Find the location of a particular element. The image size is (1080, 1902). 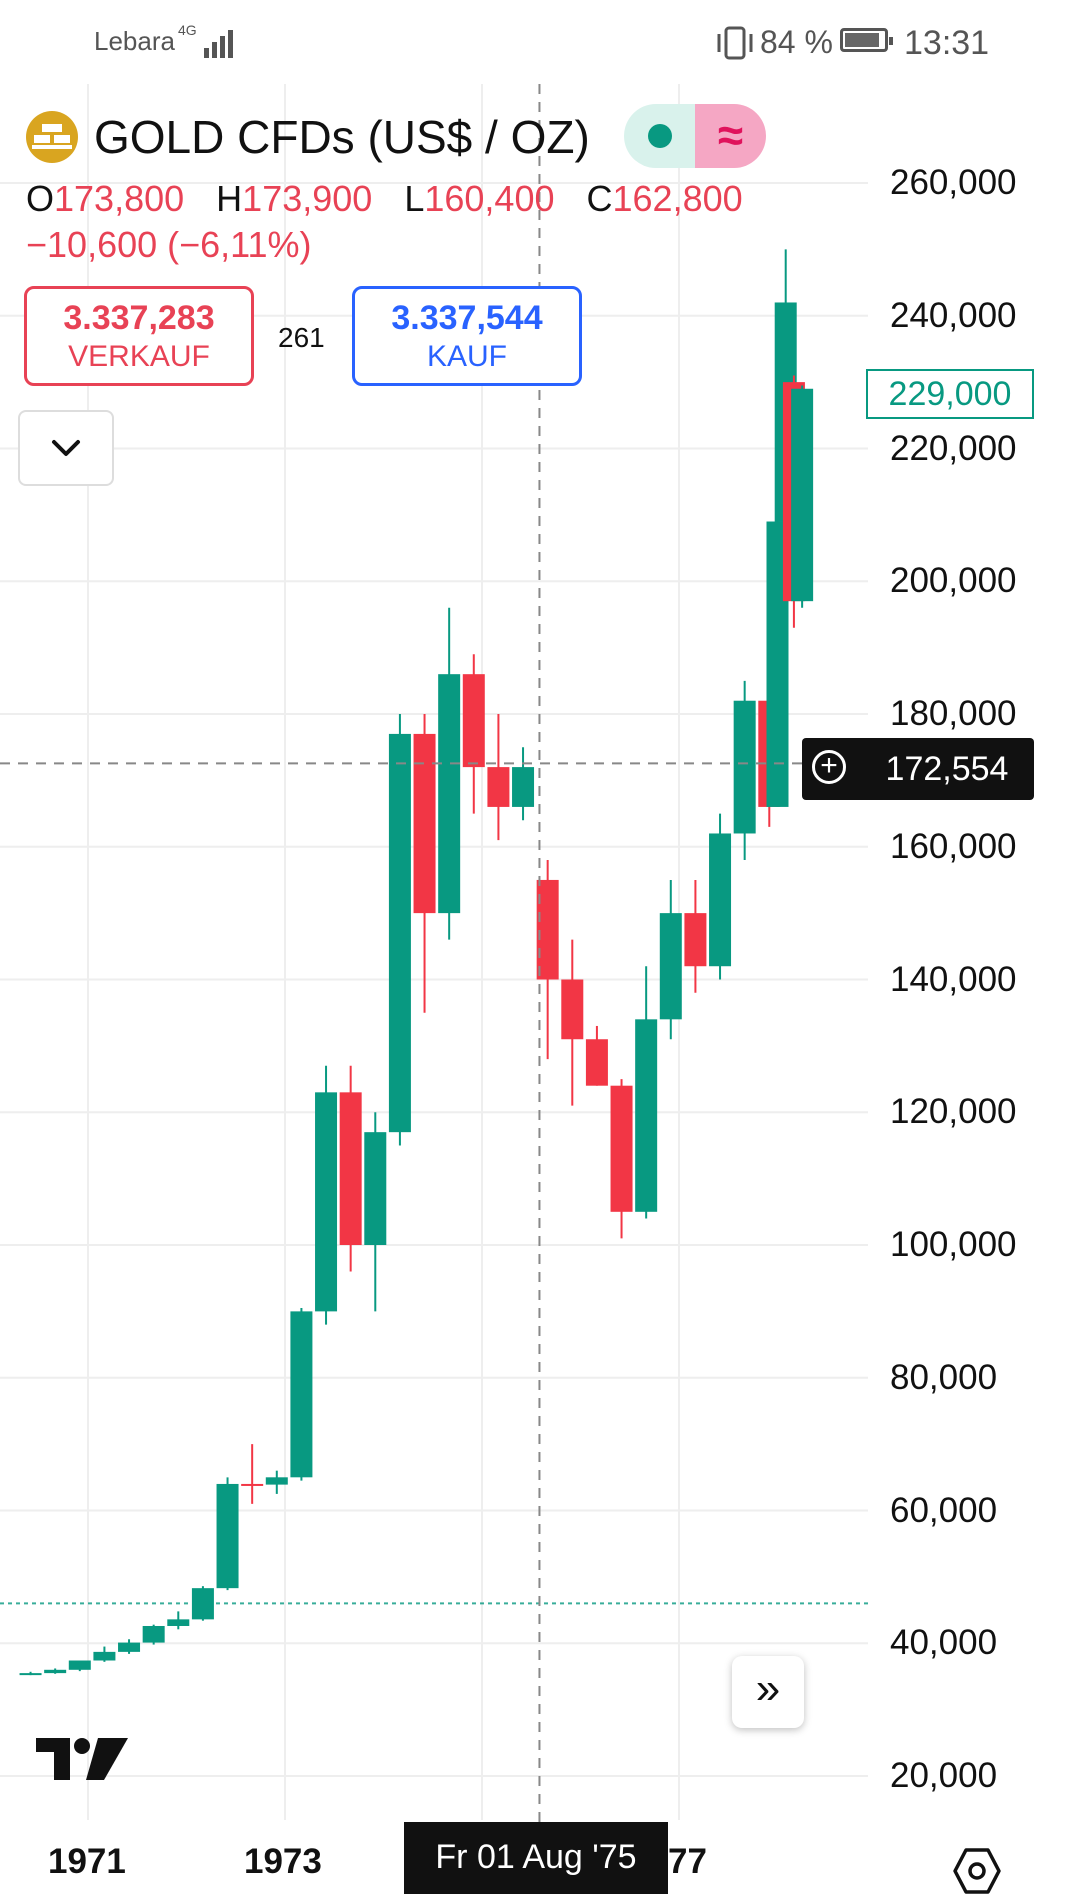

carrier-name: Lebara is located at coordinates (134, 41).